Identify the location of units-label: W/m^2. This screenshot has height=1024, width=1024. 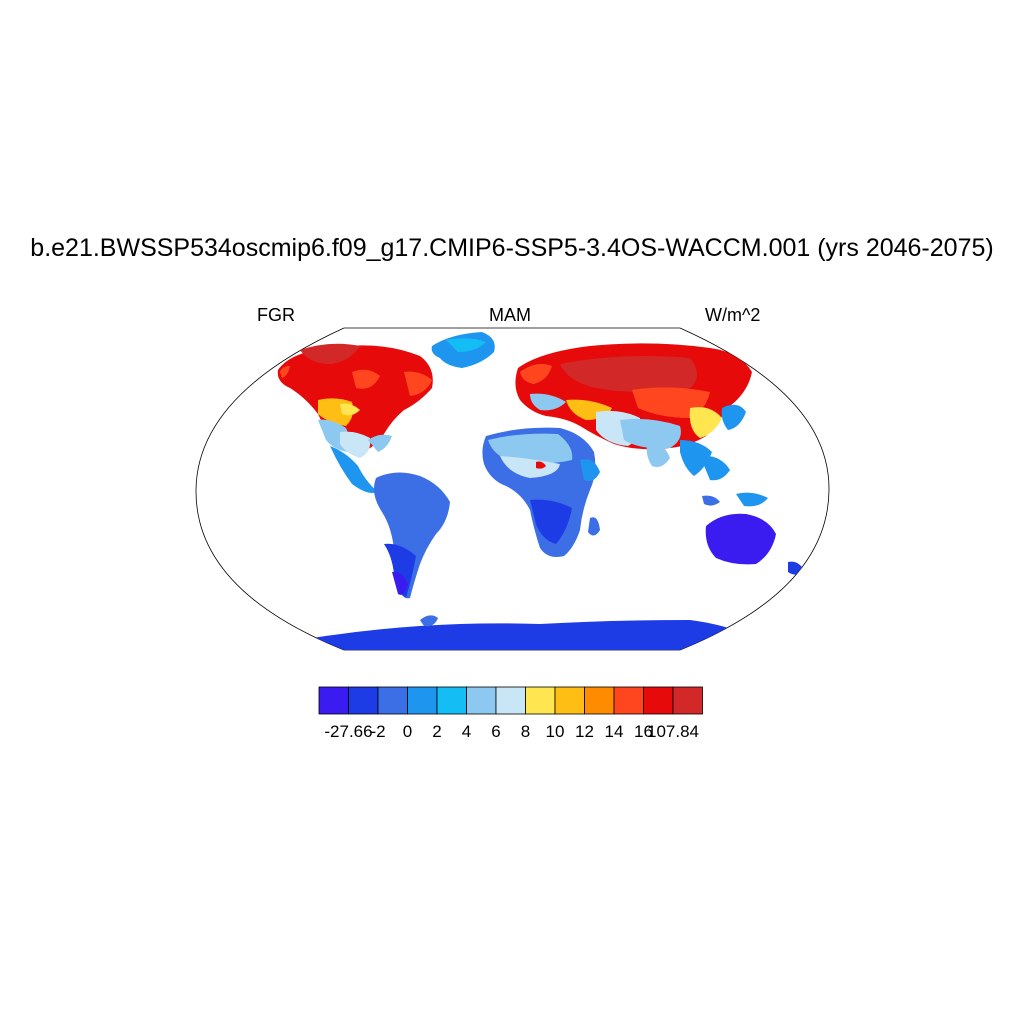
(733, 315).